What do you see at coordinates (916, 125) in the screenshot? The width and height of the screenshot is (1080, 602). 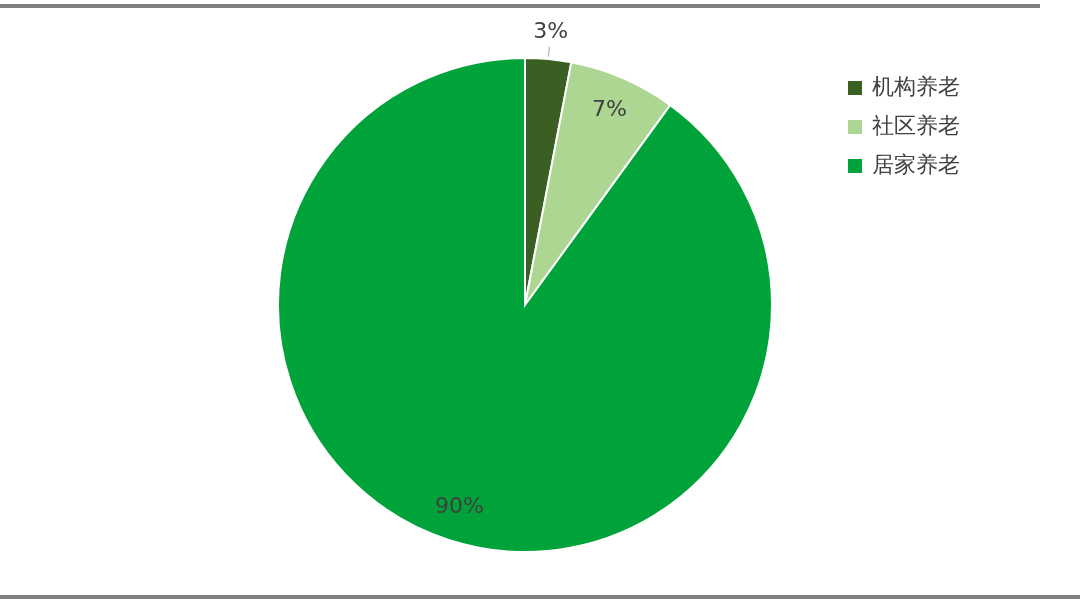 I see `legend-label: 社区养老` at bounding box center [916, 125].